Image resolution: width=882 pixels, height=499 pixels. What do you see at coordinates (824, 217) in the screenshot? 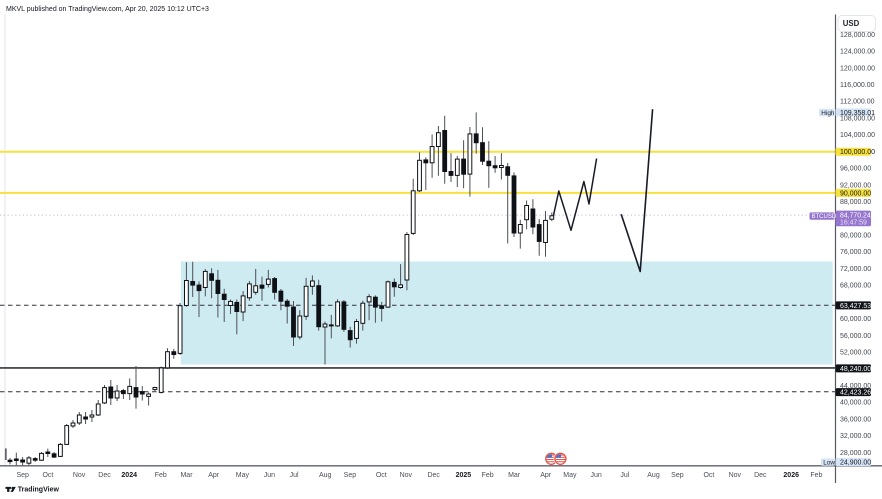
I see `svg-text: BTCUSD` at bounding box center [824, 217].